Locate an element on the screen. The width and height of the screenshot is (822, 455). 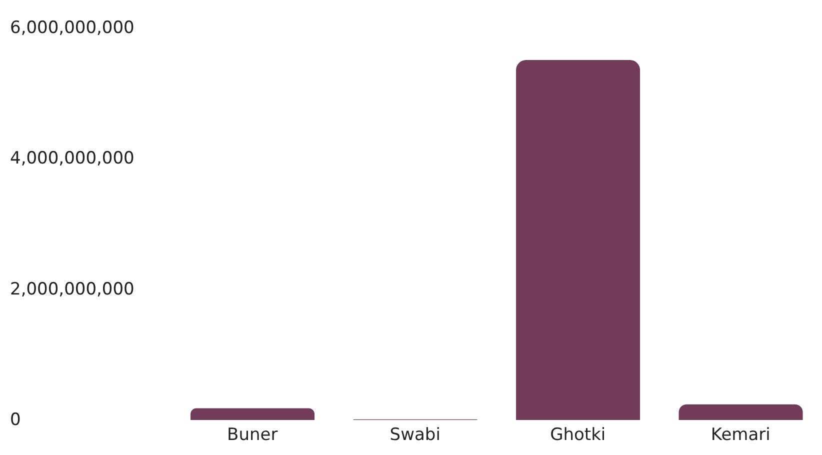
y-tick-label: 4,000,000,000 is located at coordinates (72, 158).